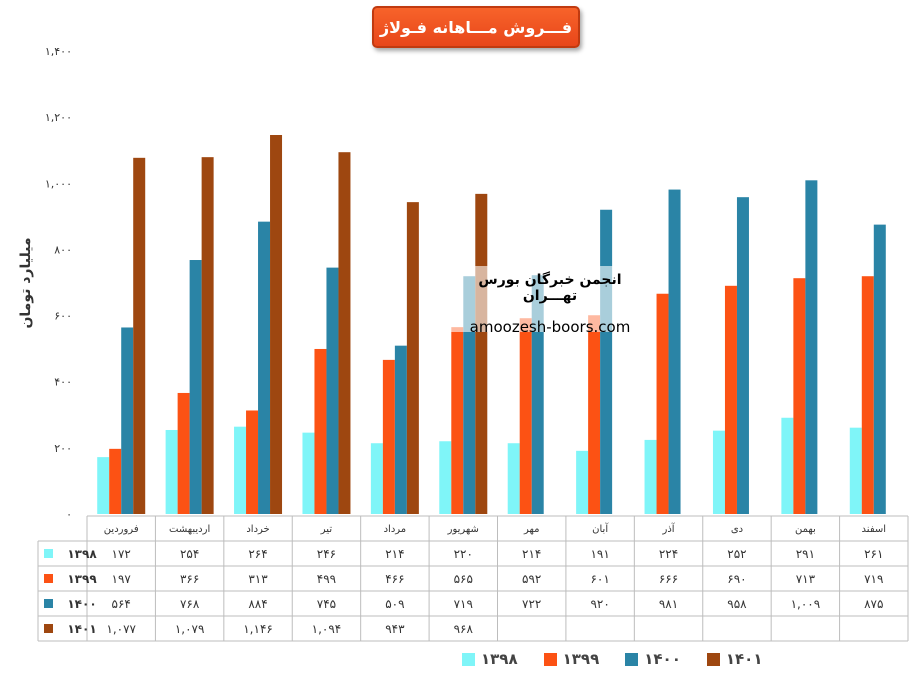  What do you see at coordinates (257, 604) in the screenshot?
I see `data-cell: ۸۸۴` at bounding box center [257, 604].